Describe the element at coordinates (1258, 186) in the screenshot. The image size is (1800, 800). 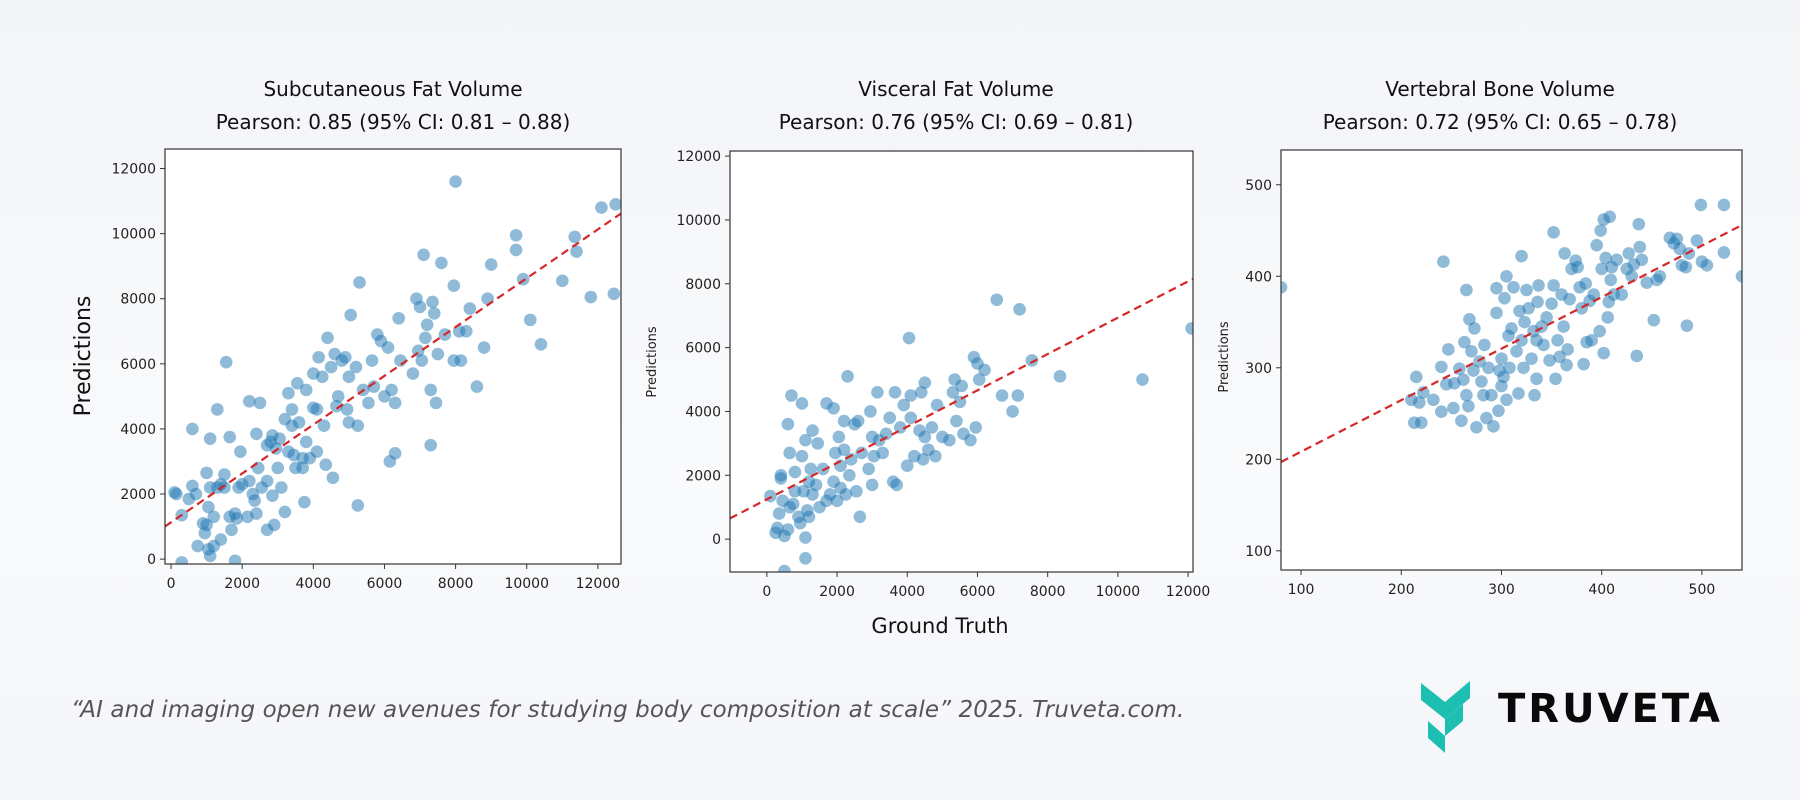
I see `y-tick-label: 500` at that location.